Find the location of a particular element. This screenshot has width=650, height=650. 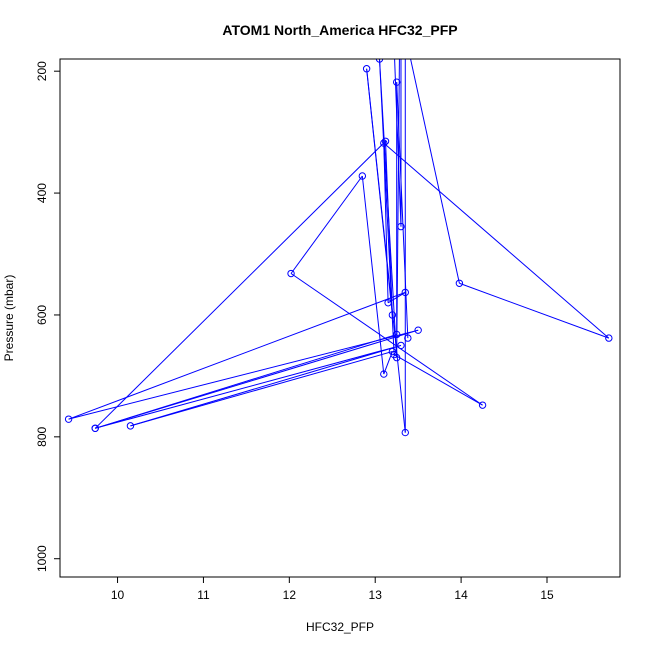

y-tick-label: 800 is located at coordinates (42, 437).